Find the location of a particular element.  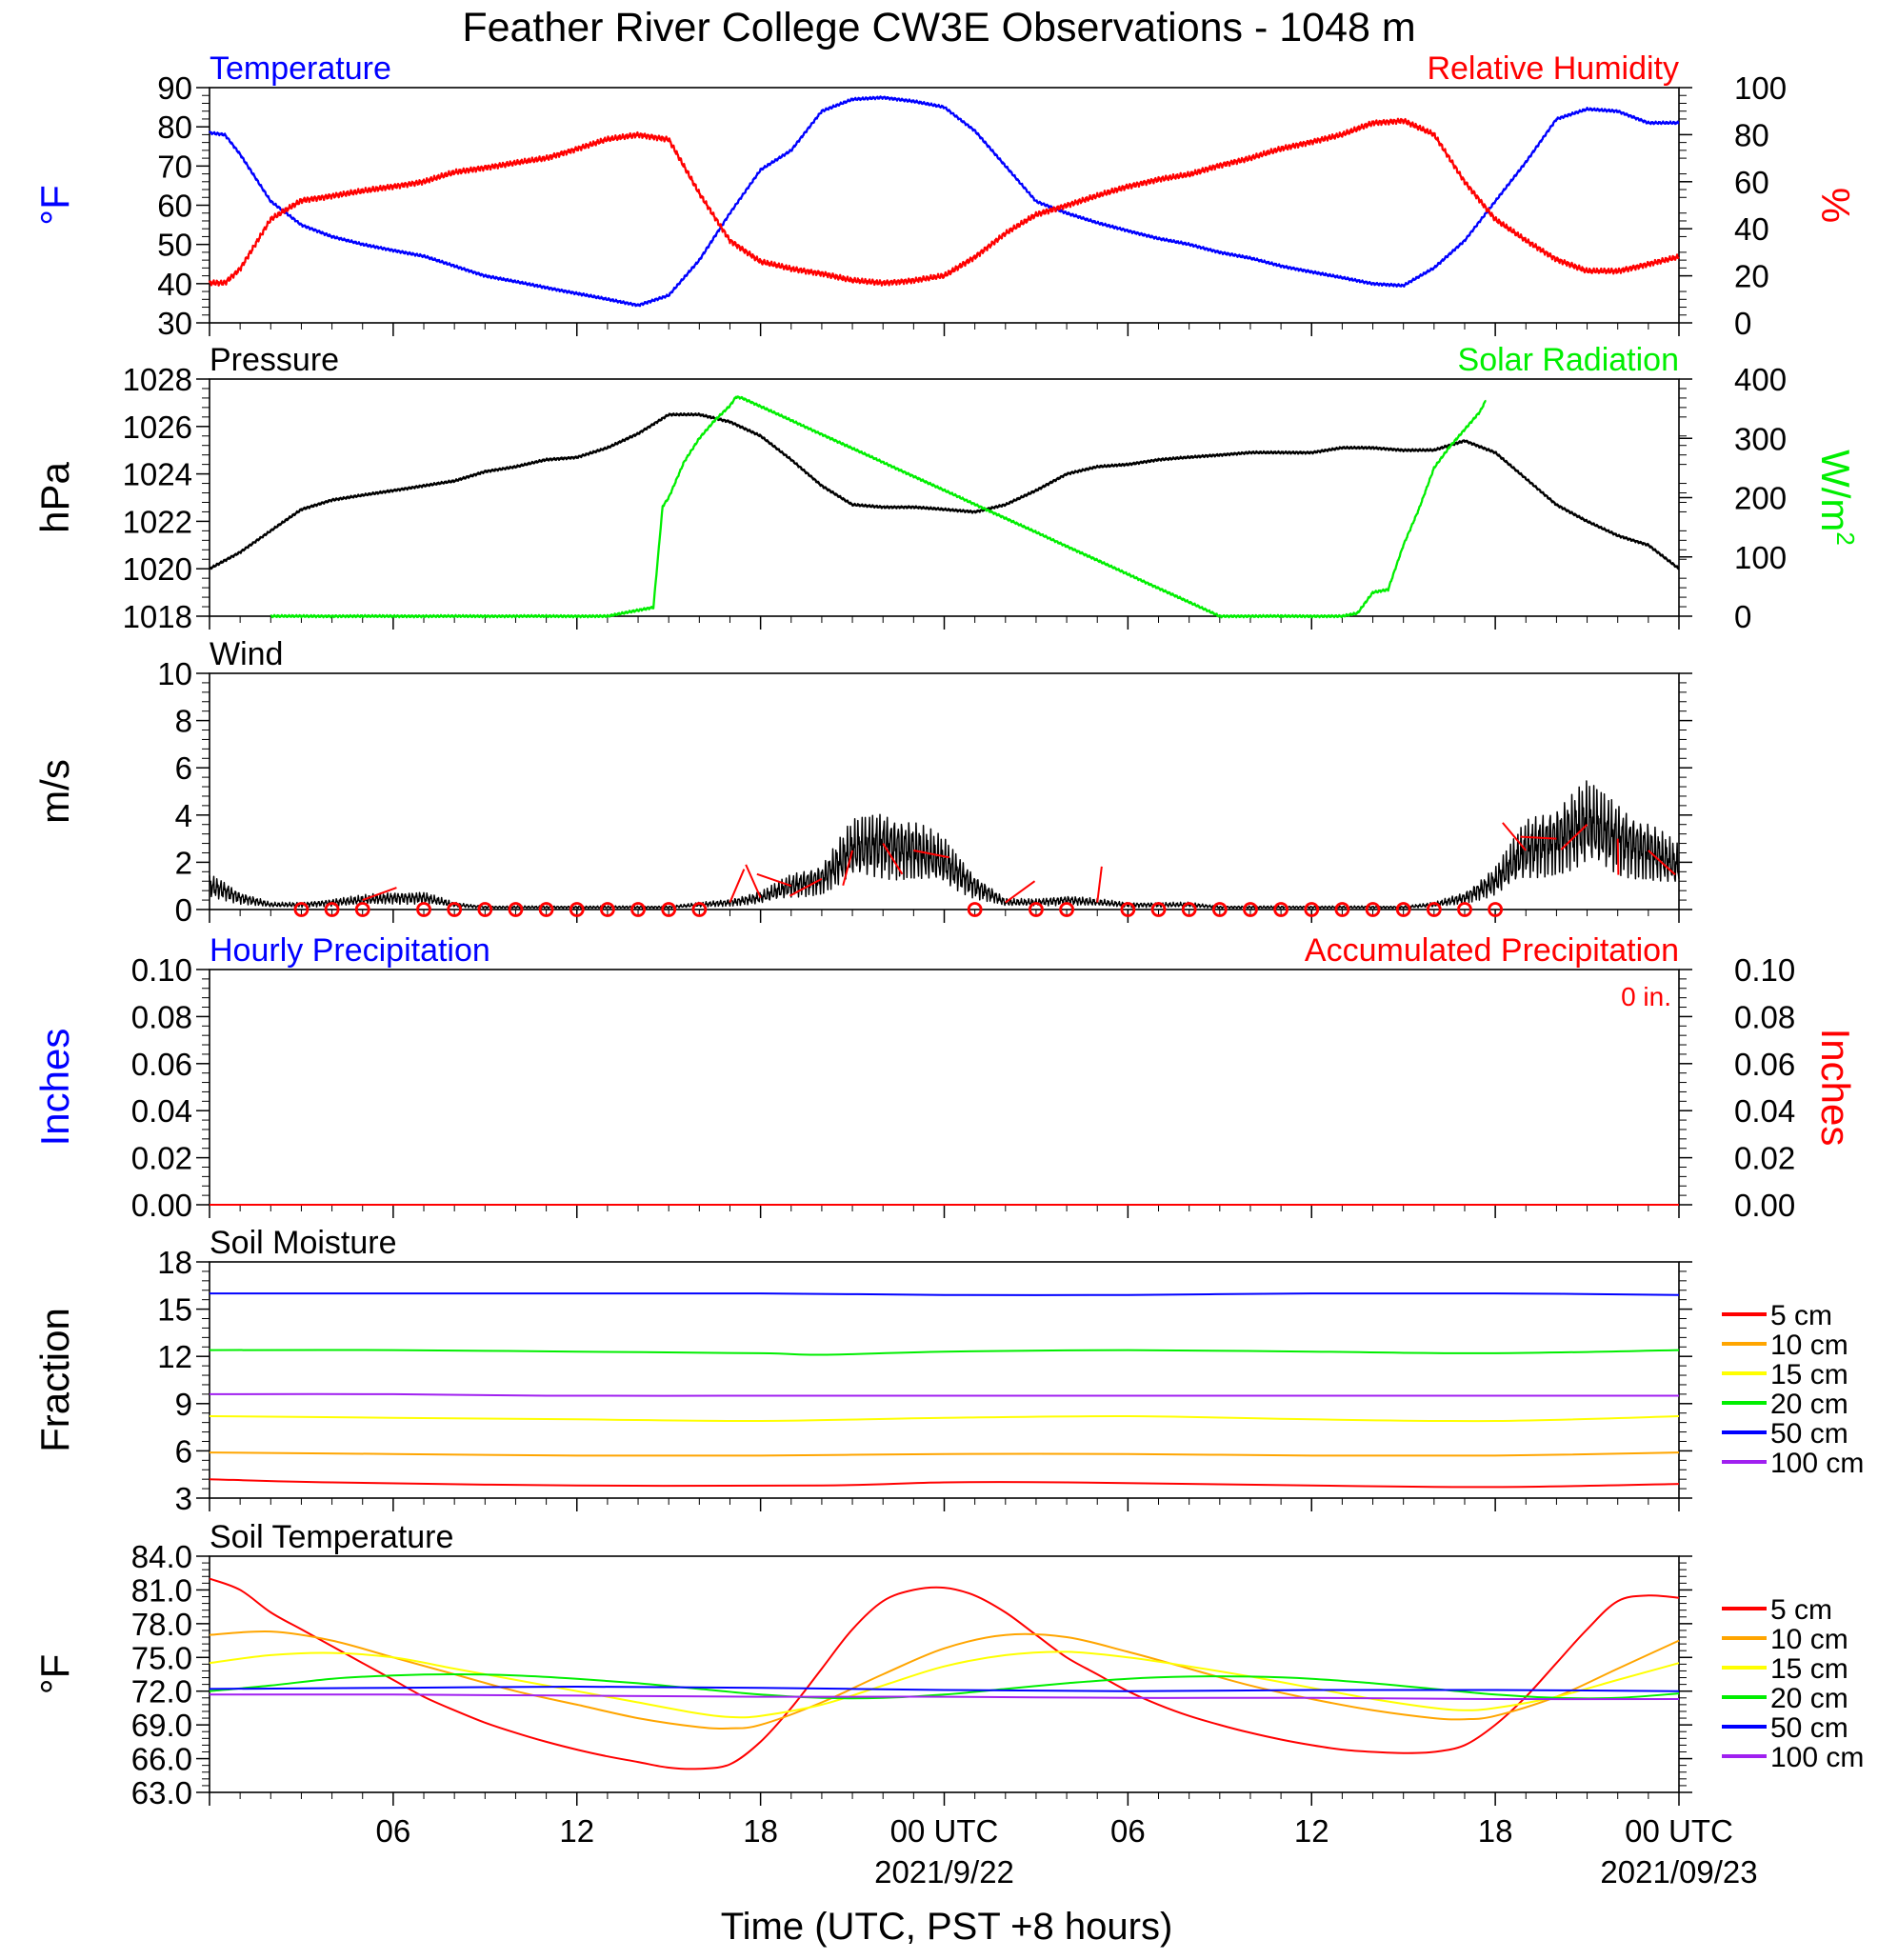

legend-item: 100 cm is located at coordinates (1793, 1757).